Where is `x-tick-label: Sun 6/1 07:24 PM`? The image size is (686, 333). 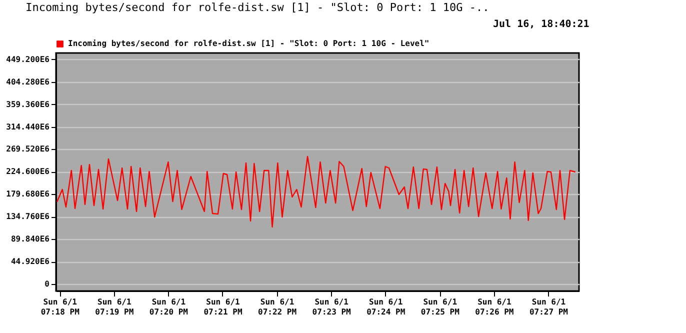
x-tick-label: Sun 6/1 07:24 PM is located at coordinates (386, 307).